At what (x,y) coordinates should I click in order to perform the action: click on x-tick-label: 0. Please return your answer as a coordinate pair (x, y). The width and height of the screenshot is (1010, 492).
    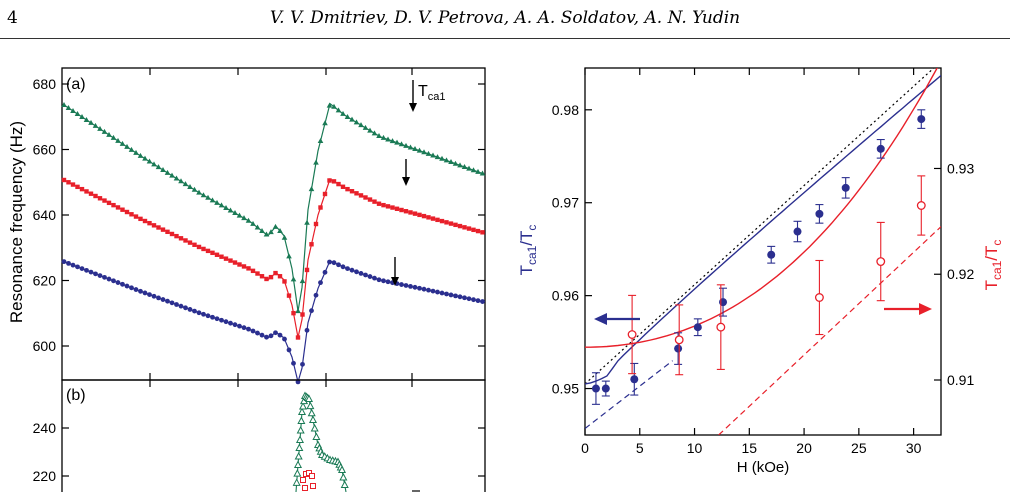
    Looking at the image, I should click on (585, 448).